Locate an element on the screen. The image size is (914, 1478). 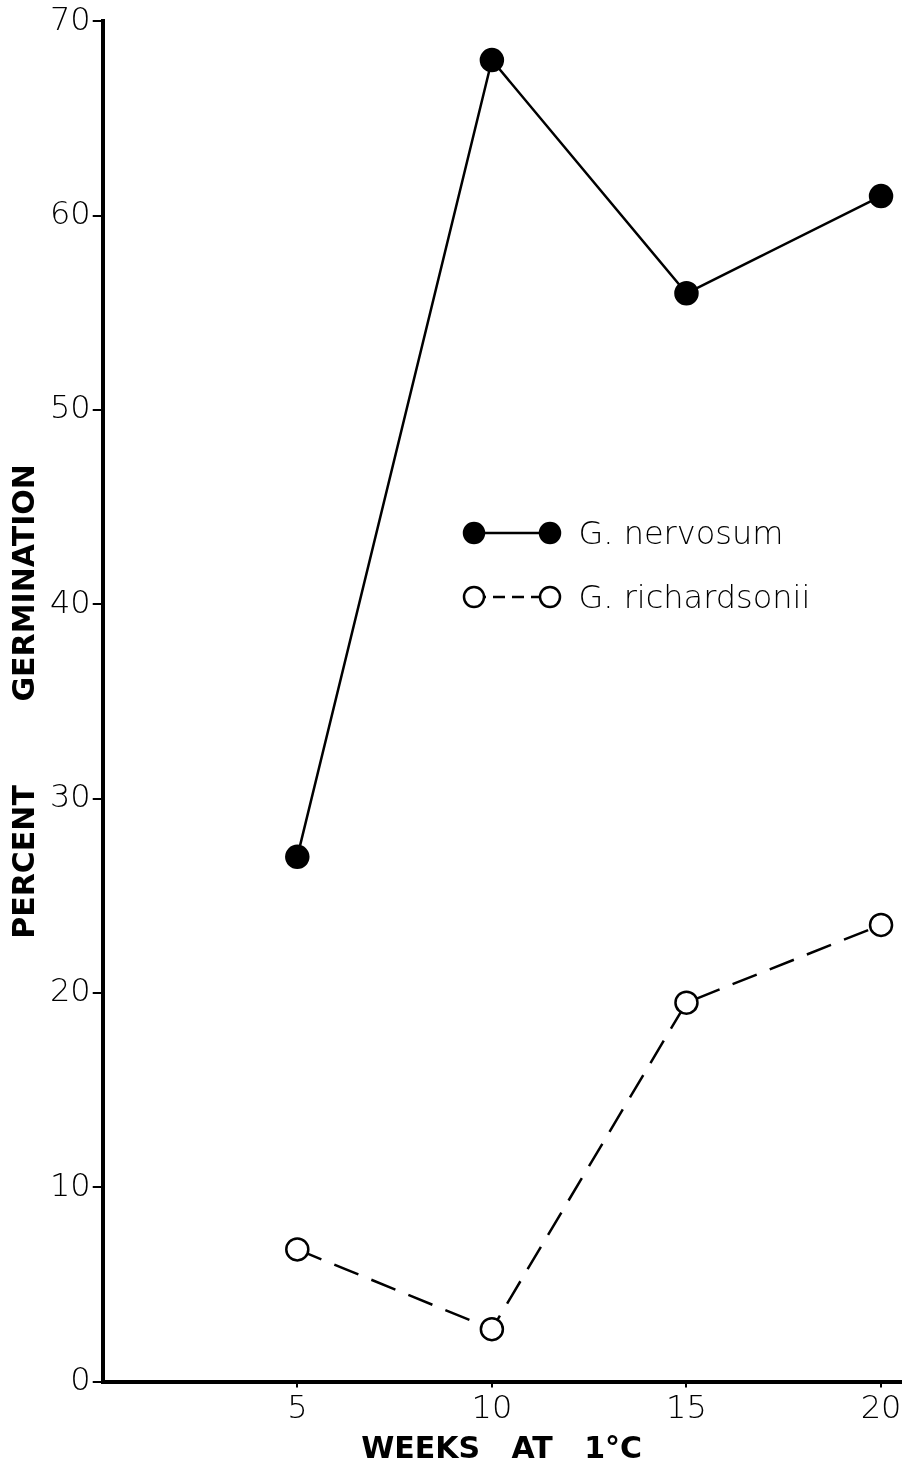
y-tick-label: 10 is located at coordinates (70, 1184).